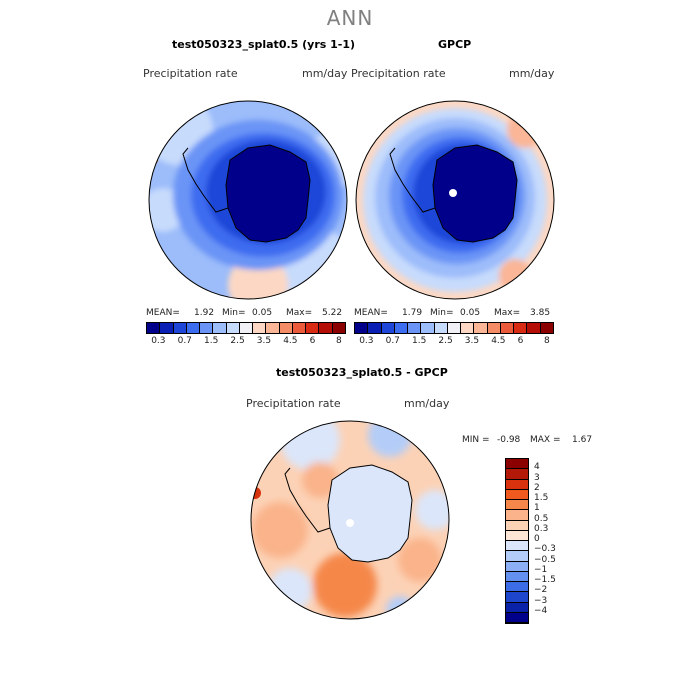 This screenshot has height=700, width=700. Describe the element at coordinates (299, 313) in the screenshot. I see `panel1-max-label: Max=` at that location.